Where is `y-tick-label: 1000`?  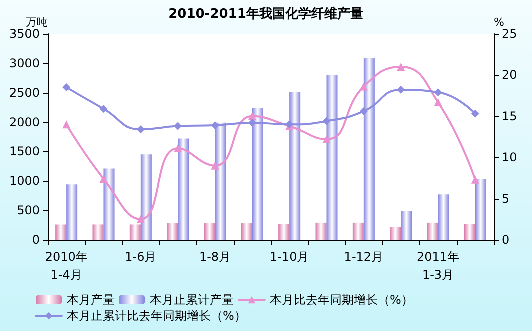 y-tick-label: 1000 is located at coordinates (24, 181).